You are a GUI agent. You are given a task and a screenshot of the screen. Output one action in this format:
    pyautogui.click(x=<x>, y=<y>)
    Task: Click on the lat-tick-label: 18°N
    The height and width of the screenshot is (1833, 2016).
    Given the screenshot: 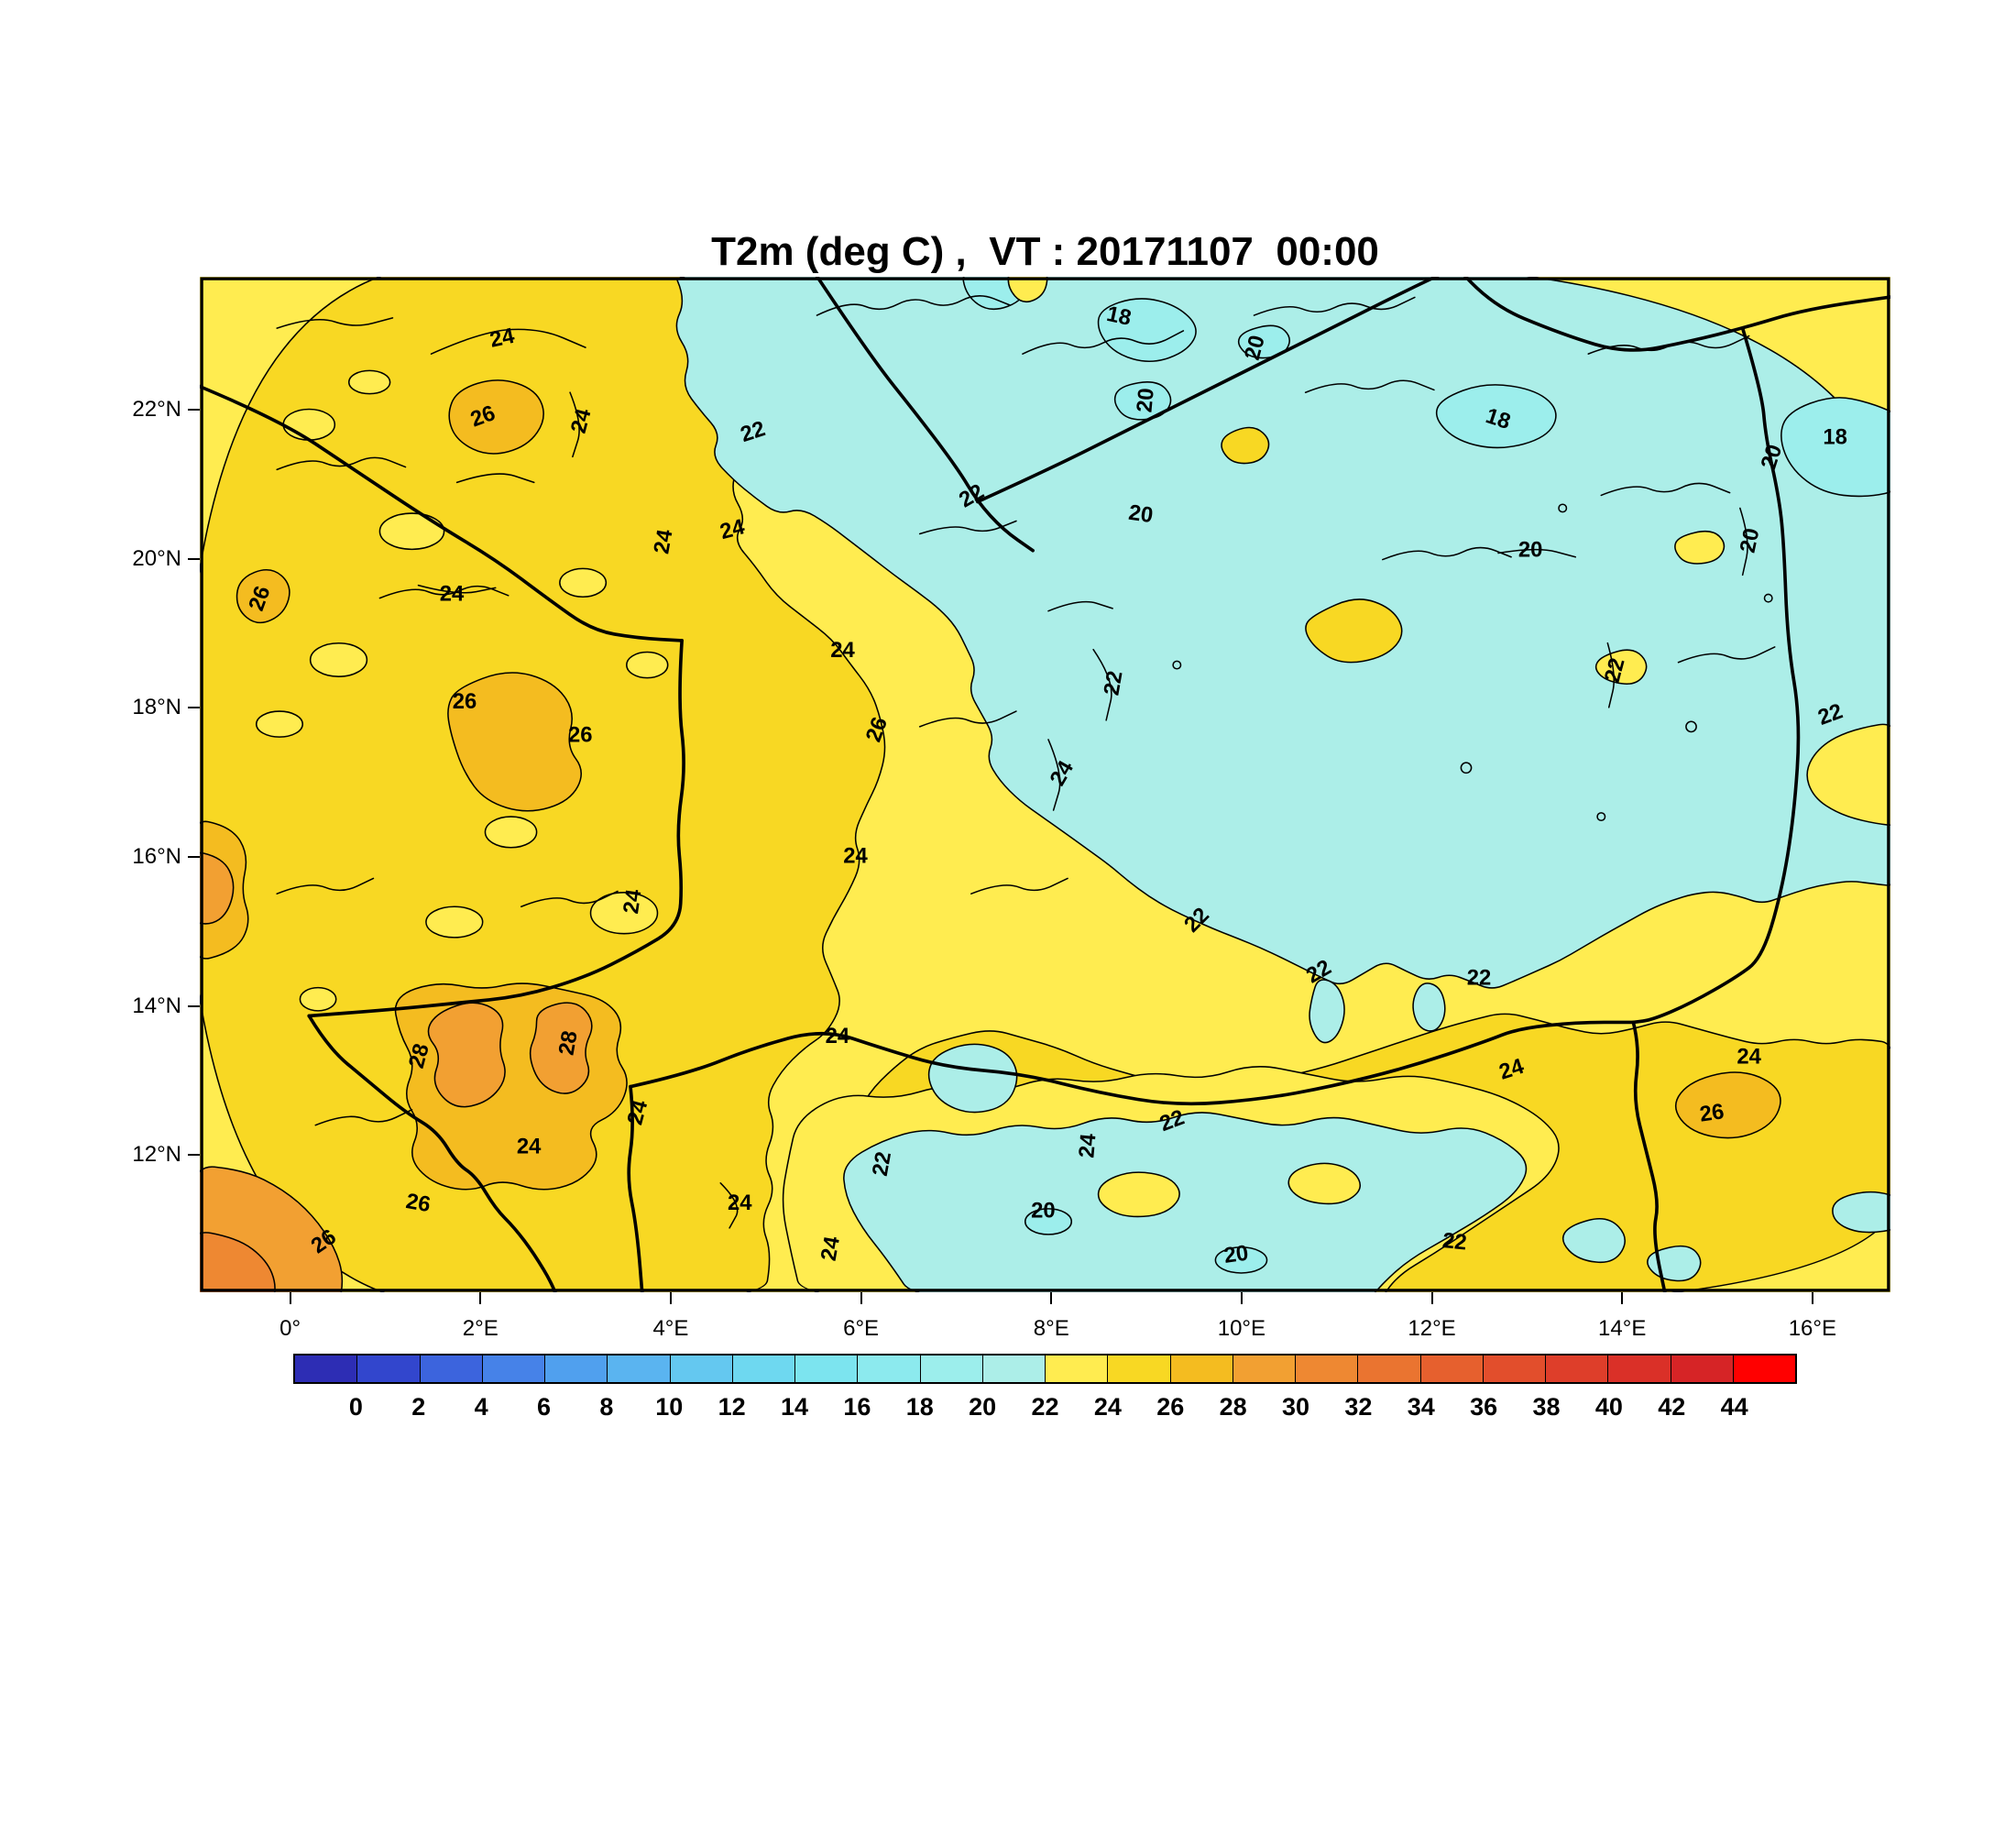 What is the action you would take?
    pyautogui.click(x=156, y=707)
    